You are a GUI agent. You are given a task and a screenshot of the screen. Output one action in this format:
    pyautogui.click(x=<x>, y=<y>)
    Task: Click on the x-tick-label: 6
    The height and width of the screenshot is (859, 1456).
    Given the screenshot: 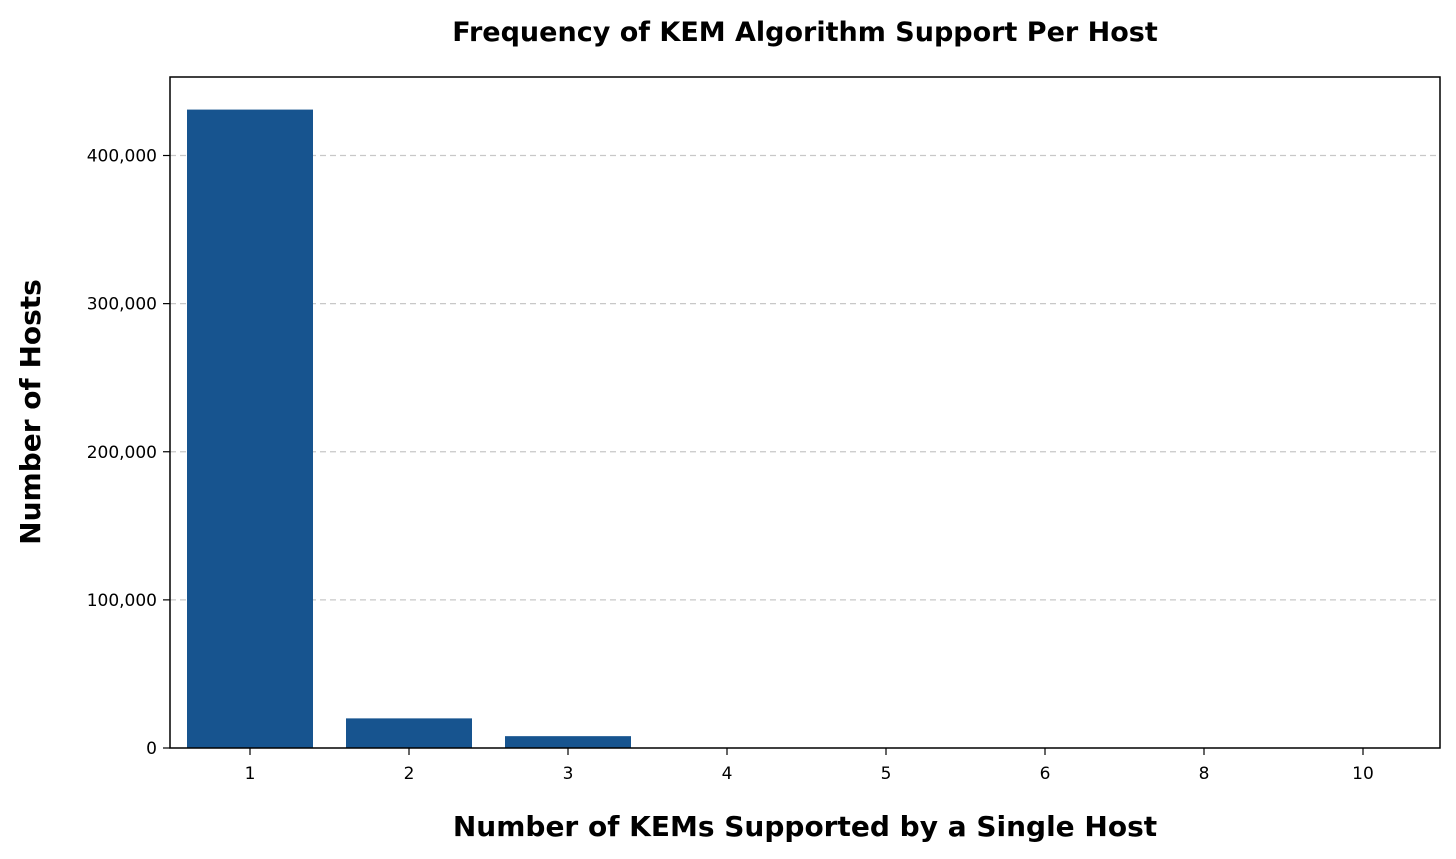 What is the action you would take?
    pyautogui.click(x=1045, y=774)
    